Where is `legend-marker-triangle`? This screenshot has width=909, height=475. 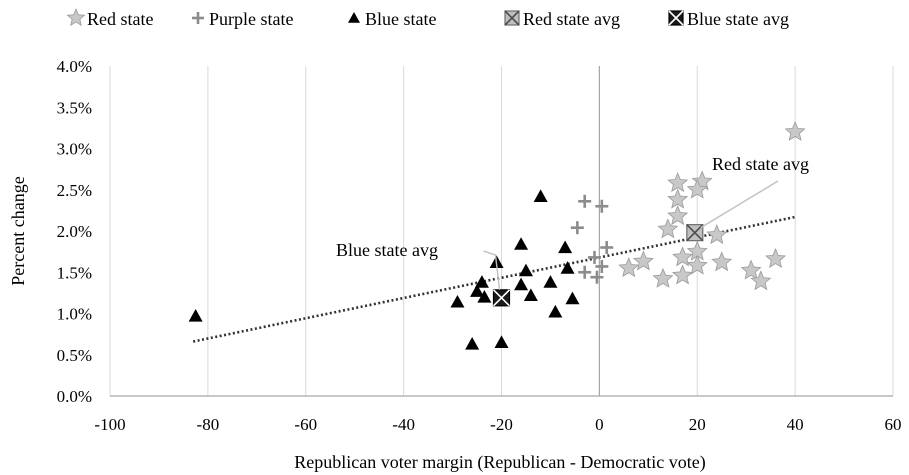
legend-marker-triangle is located at coordinates (354, 17).